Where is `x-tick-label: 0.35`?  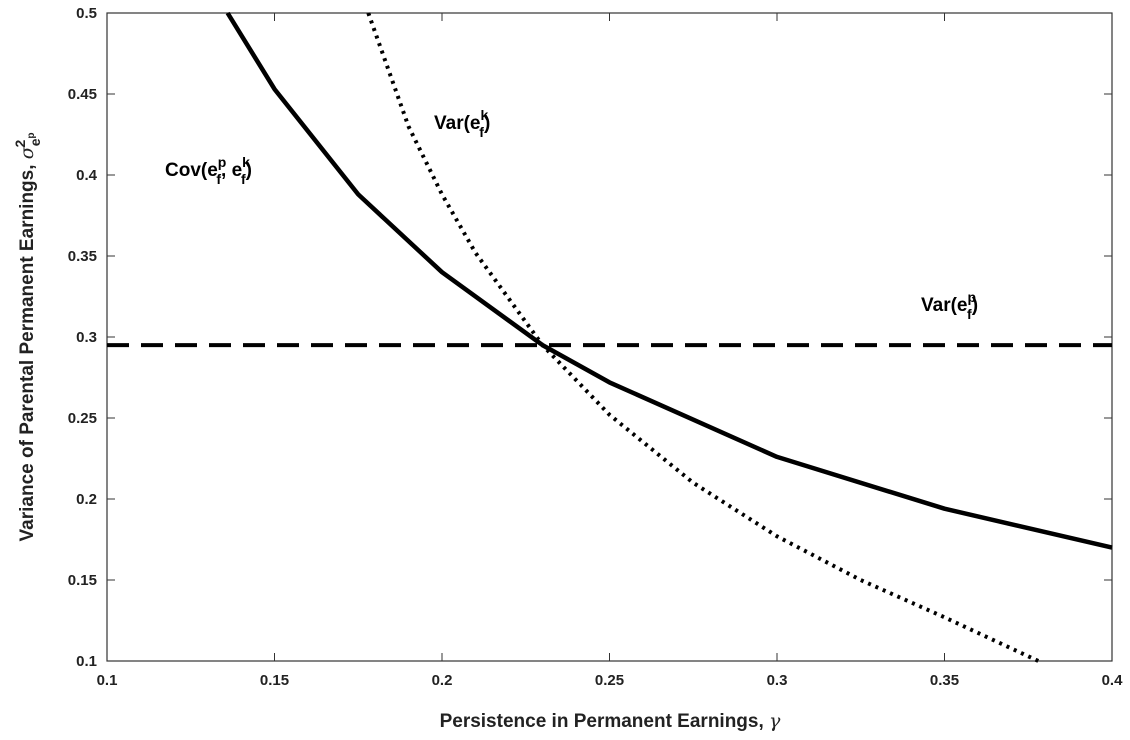 x-tick-label: 0.35 is located at coordinates (944, 680).